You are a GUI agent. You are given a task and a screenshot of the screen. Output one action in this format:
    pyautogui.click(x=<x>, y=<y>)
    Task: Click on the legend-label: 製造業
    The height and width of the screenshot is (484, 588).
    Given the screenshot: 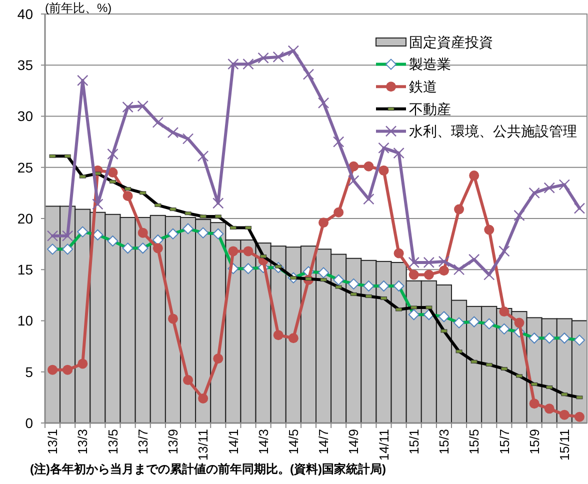 What is the action you would take?
    pyautogui.click(x=430, y=64)
    